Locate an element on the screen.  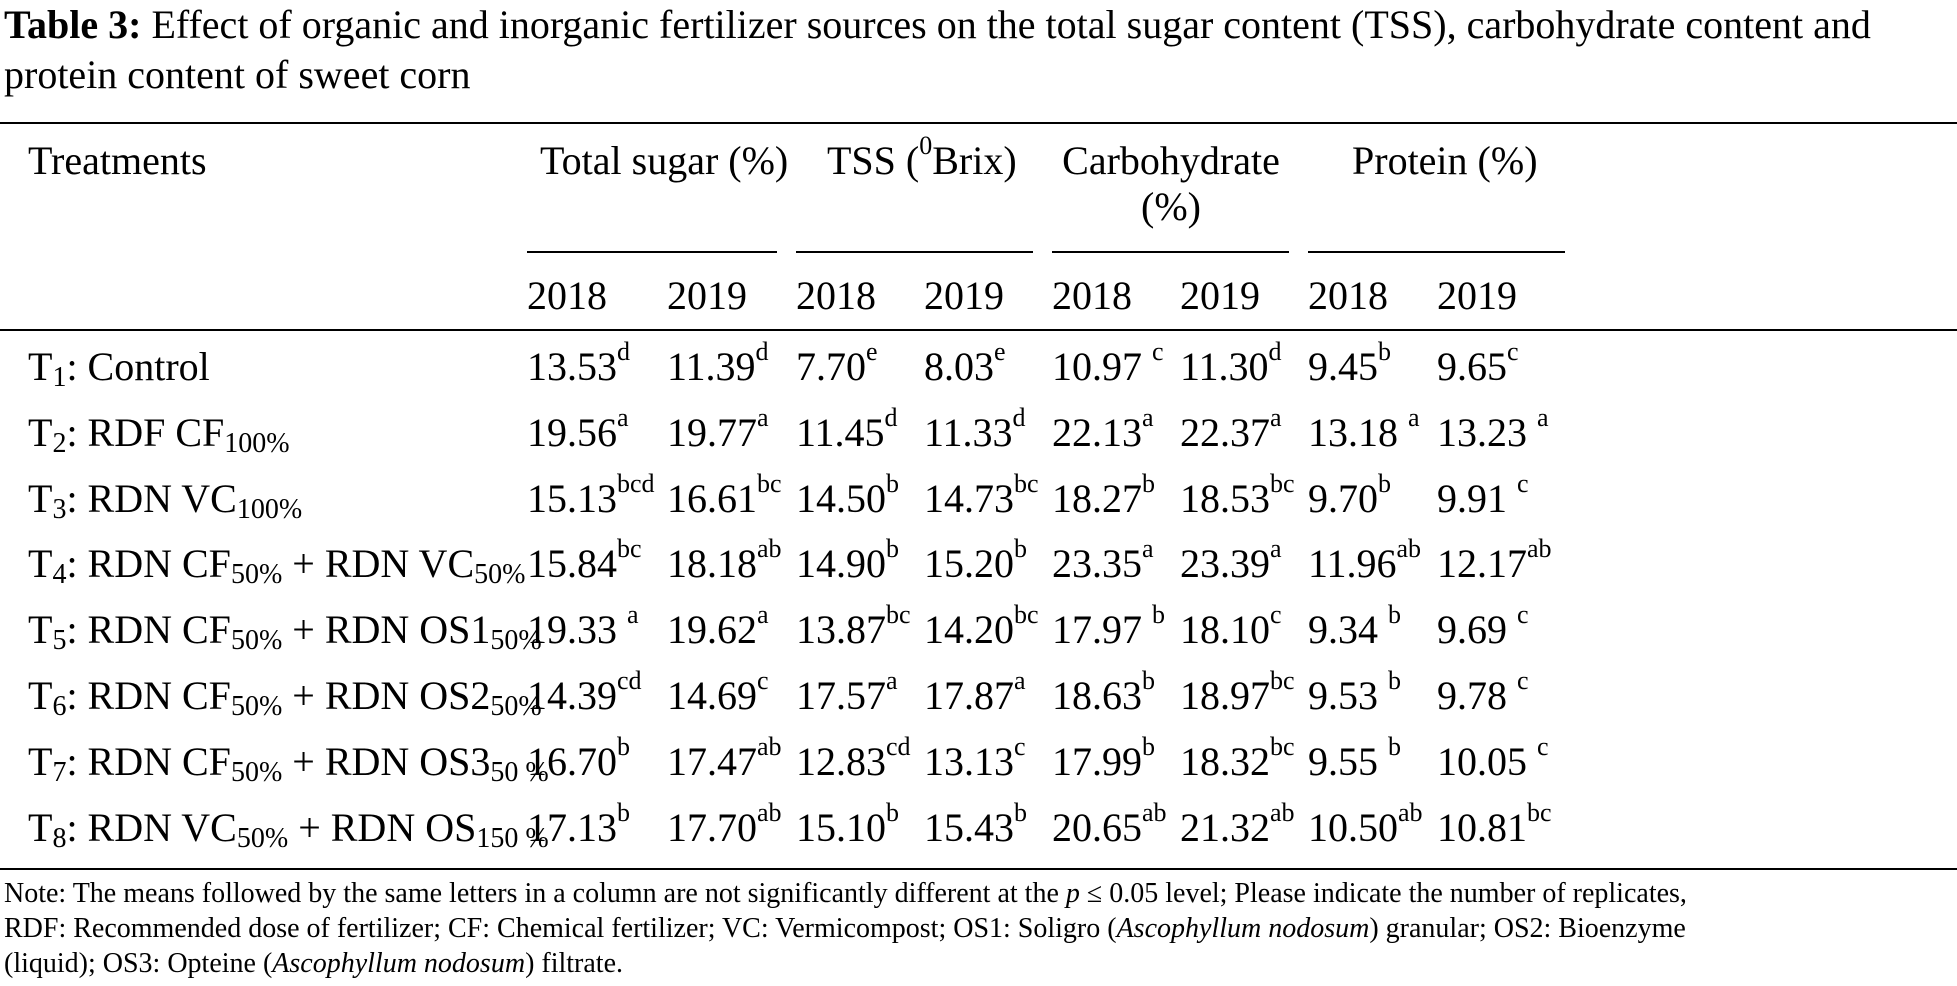
cell-value: 11.96 is located at coordinates (1352, 563).